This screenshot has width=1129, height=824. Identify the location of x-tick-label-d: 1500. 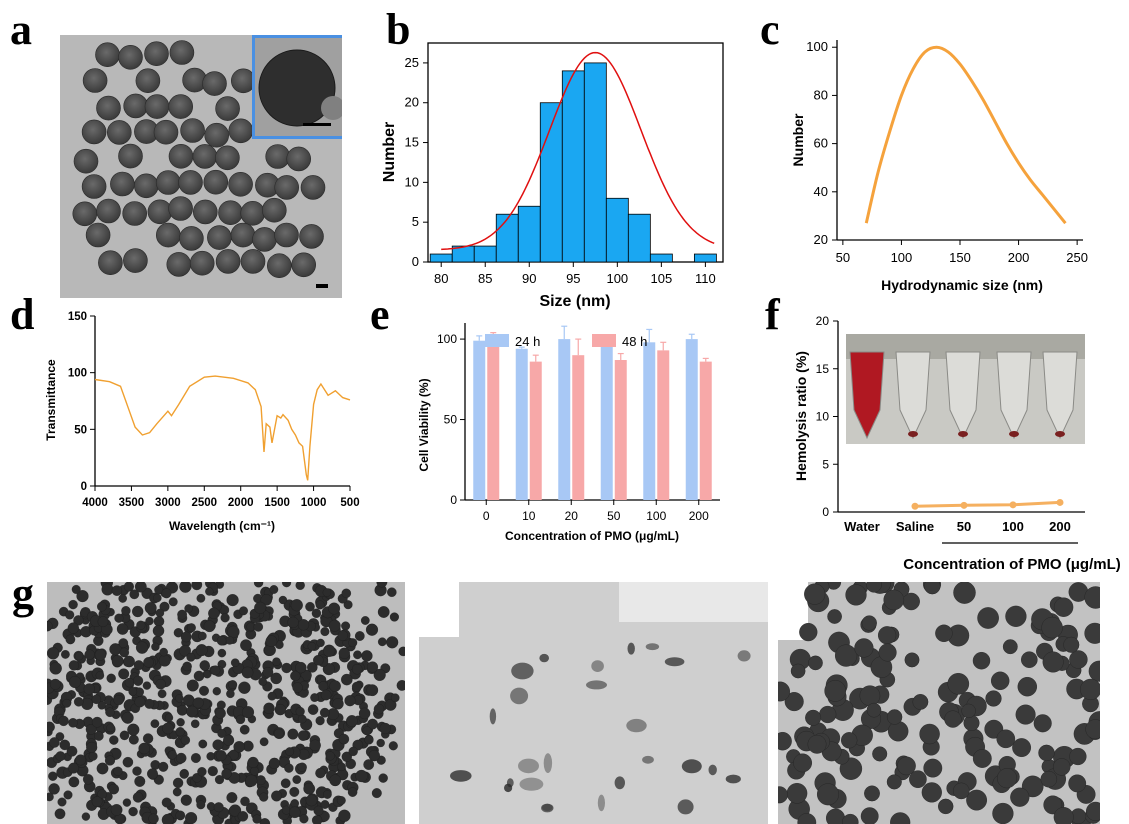
(277, 503).